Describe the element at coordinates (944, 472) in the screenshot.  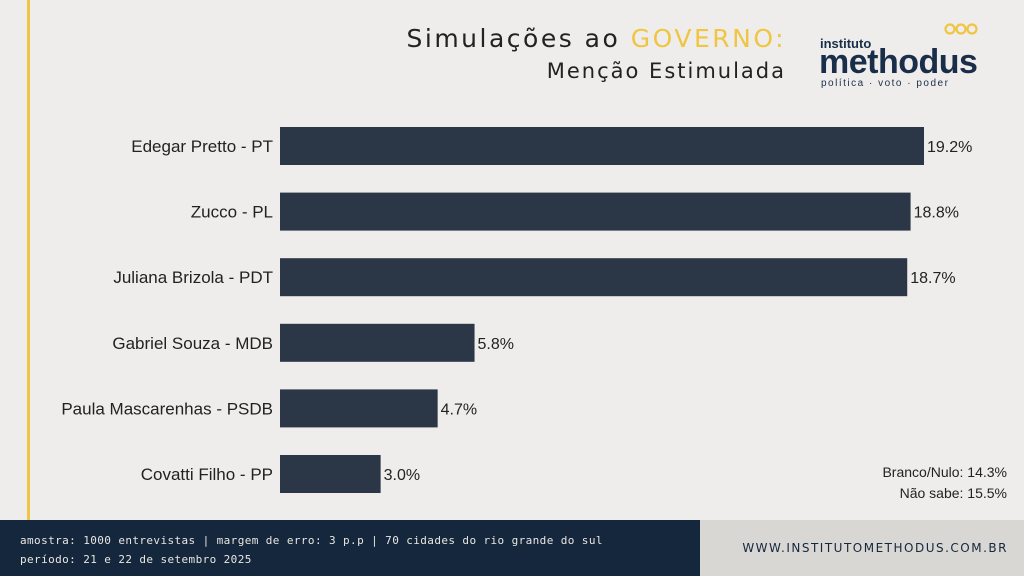
I see `blank-null-stat: Branco/Nulo: 14.3%` at that location.